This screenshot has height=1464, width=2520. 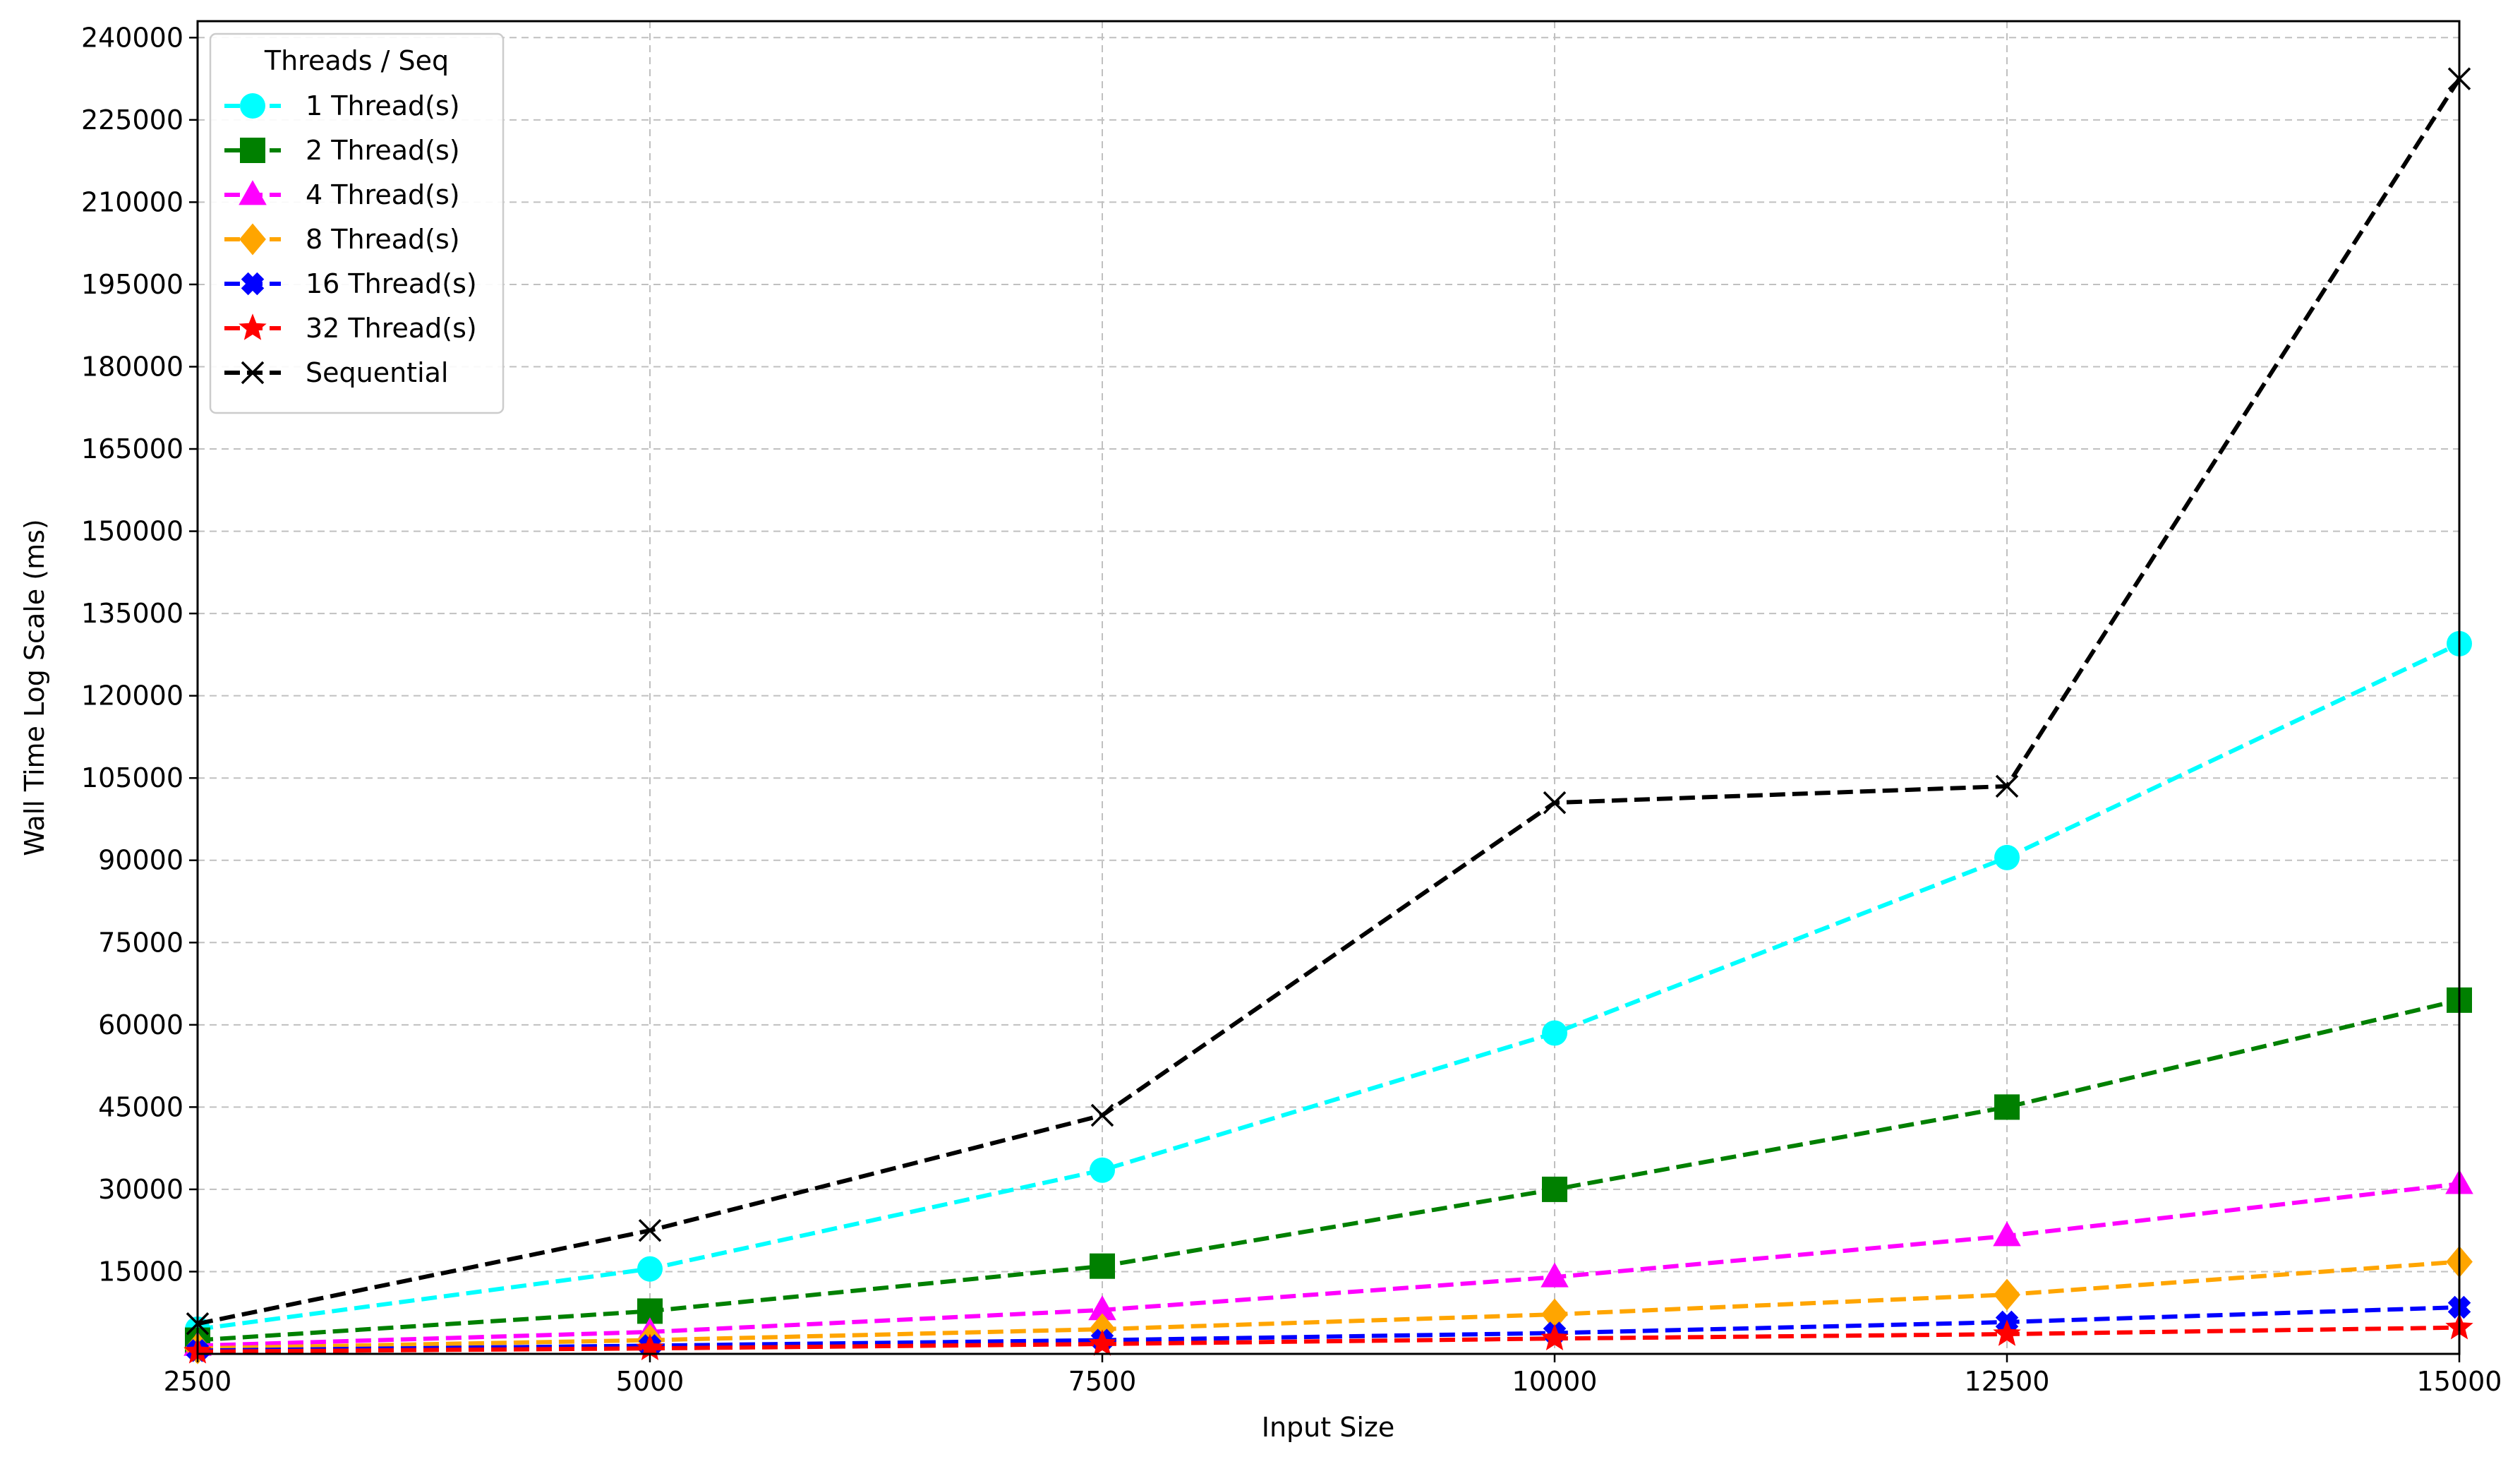 I want to click on legend-label: 8 Thread(s), so click(x=383, y=240).